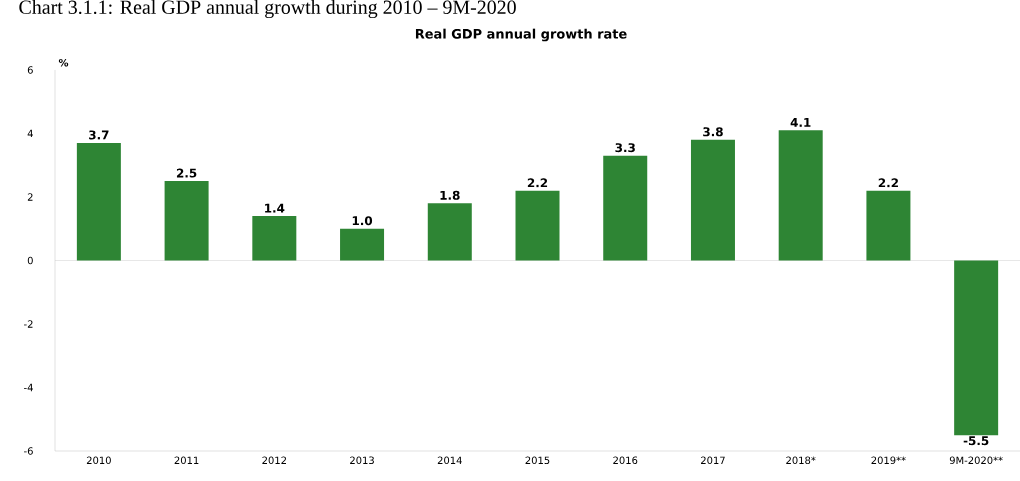 This screenshot has height=481, width=1020. Describe the element at coordinates (267, 9) in the screenshot. I see `caption: Chart 3.1.1: Real GDP annual growth during 2010 – 9M-2020` at that location.